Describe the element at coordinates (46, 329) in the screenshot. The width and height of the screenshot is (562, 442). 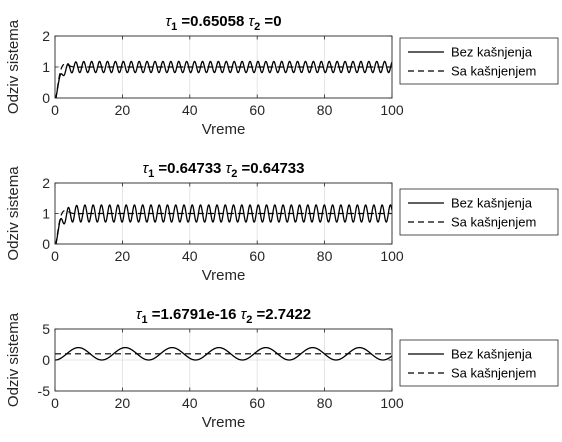
I see `y-tick-label: 5` at that location.